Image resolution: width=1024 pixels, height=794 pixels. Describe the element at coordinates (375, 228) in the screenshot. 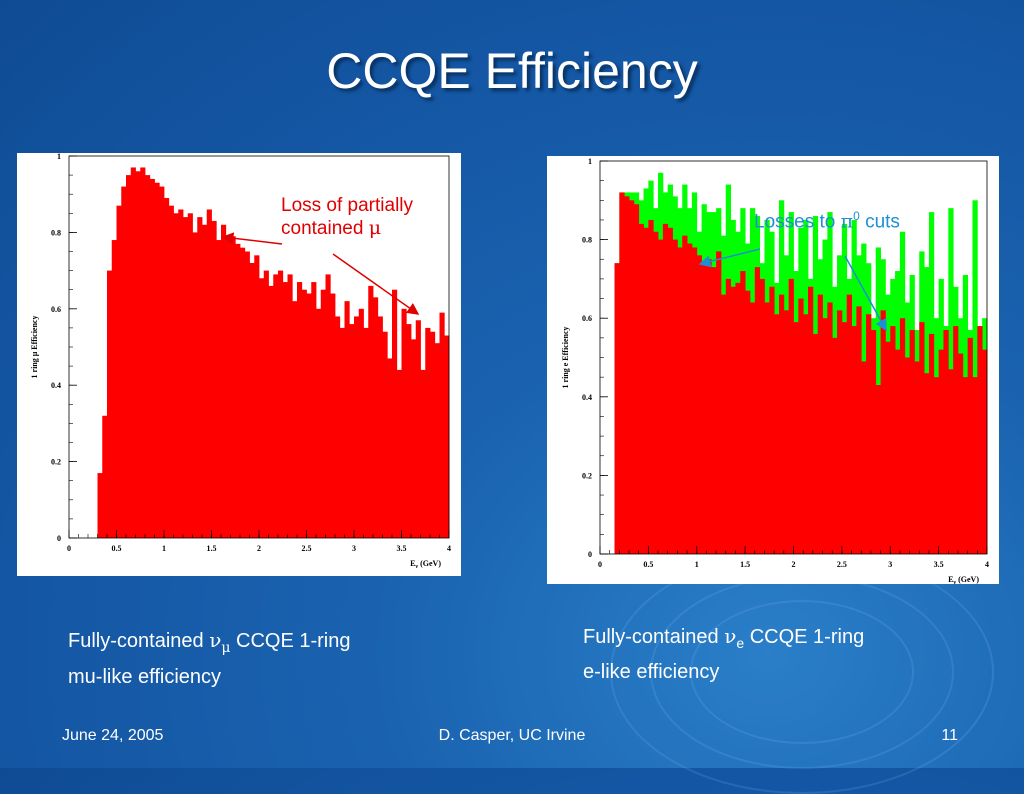

I see `mu-symbol: μ` at that location.